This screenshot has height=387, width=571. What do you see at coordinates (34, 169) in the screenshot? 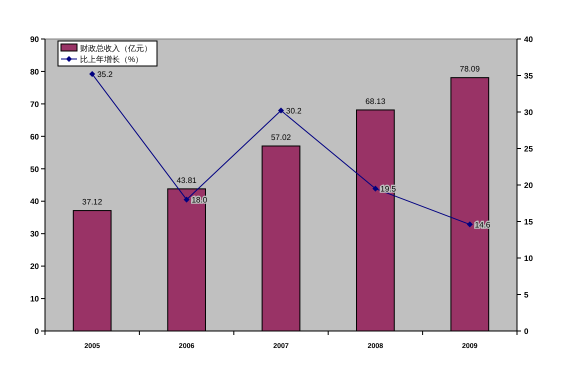
I see `y-tick: 50` at bounding box center [34, 169].